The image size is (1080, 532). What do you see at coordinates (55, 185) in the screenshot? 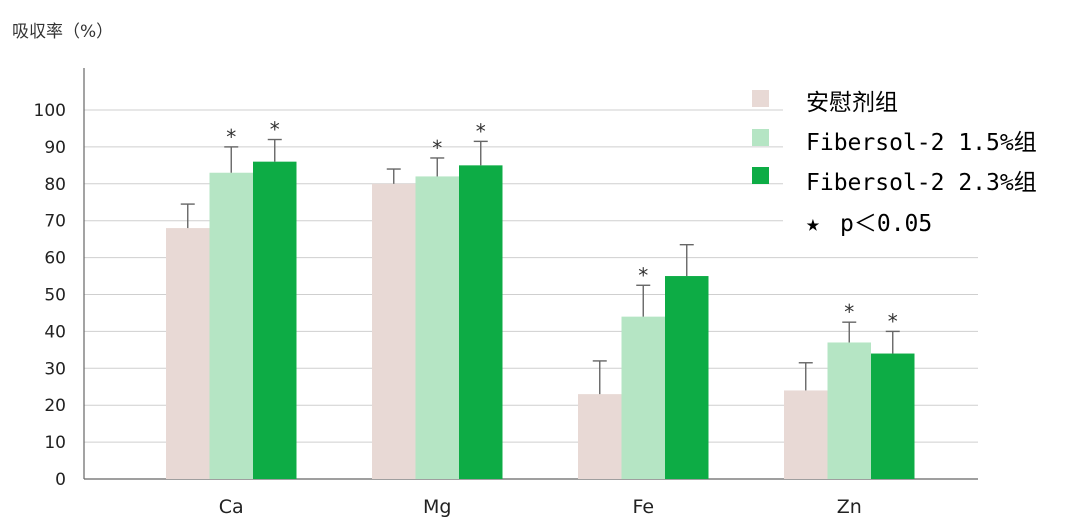
I see `y-tick-label: 80` at bounding box center [55, 185].